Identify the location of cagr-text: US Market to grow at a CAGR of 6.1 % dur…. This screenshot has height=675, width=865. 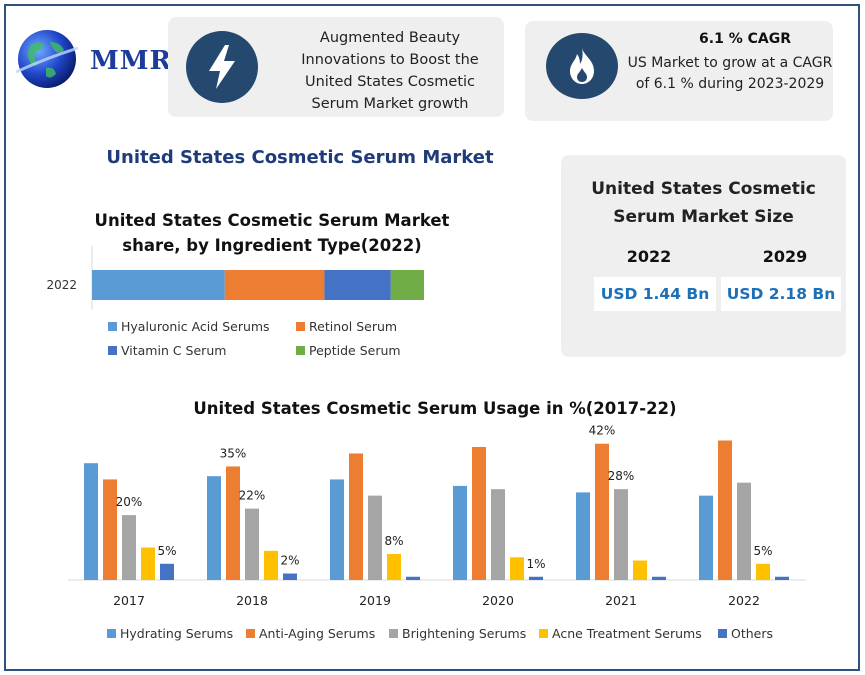
(730, 74).